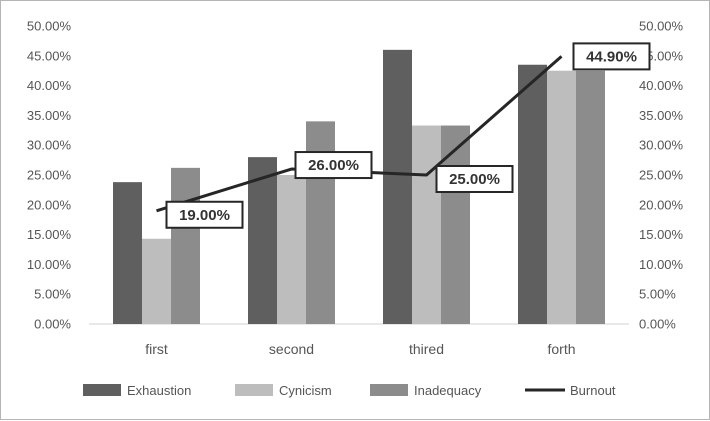 Image resolution: width=710 pixels, height=421 pixels. I want to click on category-labels: first second thired forth, so click(360, 349).